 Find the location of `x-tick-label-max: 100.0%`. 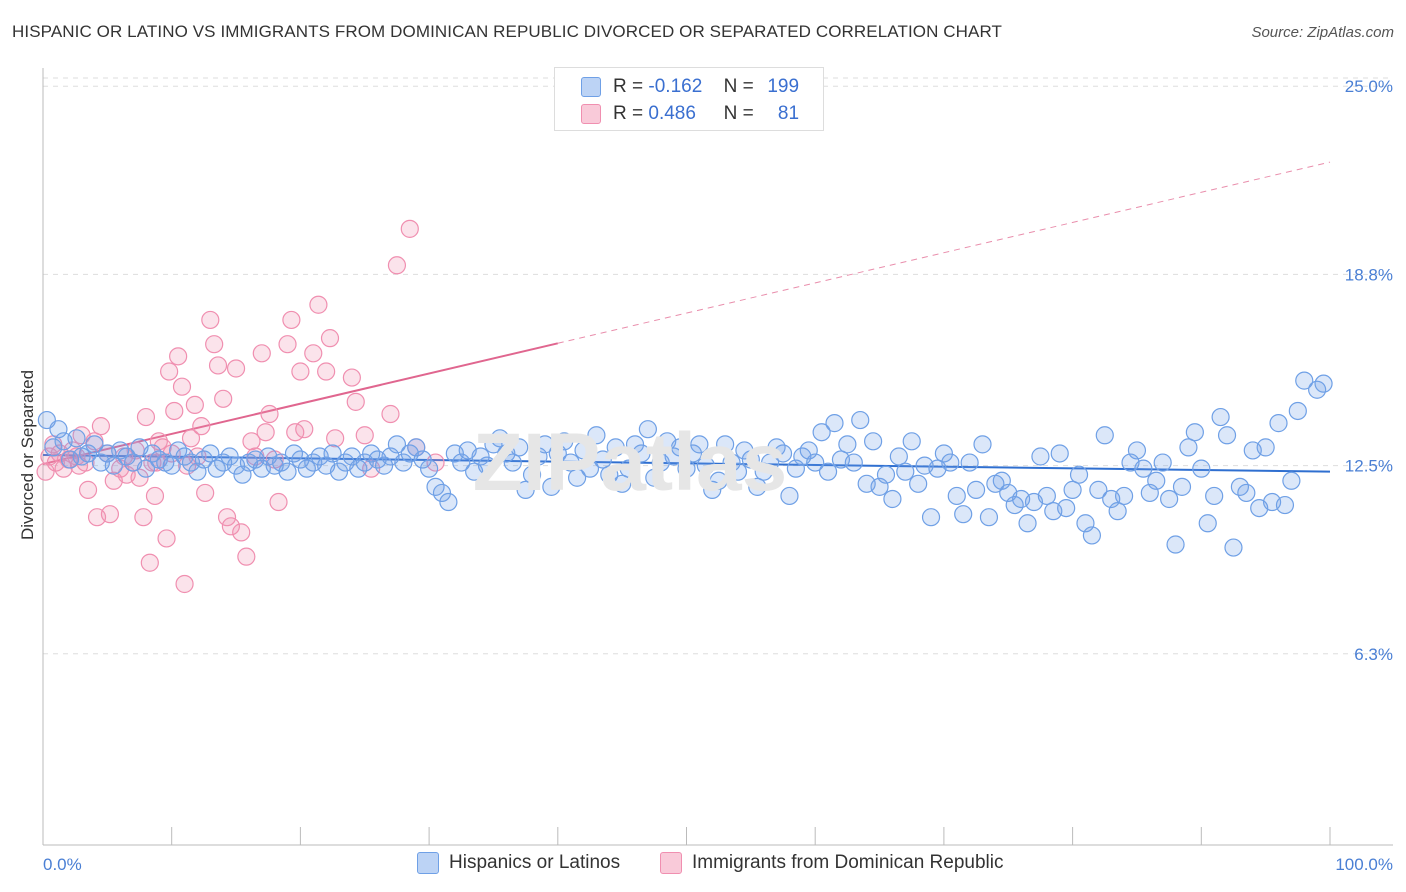

x-tick-label-max: 100.0% is located at coordinates (1364, 864).